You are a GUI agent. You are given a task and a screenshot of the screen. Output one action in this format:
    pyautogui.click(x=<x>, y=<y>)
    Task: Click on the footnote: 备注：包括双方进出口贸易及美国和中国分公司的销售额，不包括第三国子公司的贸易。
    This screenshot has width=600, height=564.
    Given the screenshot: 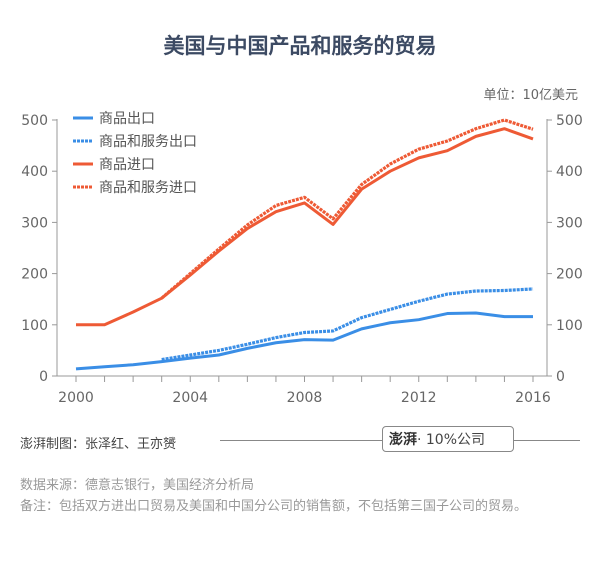 What is the action you would take?
    pyautogui.click(x=274, y=506)
    